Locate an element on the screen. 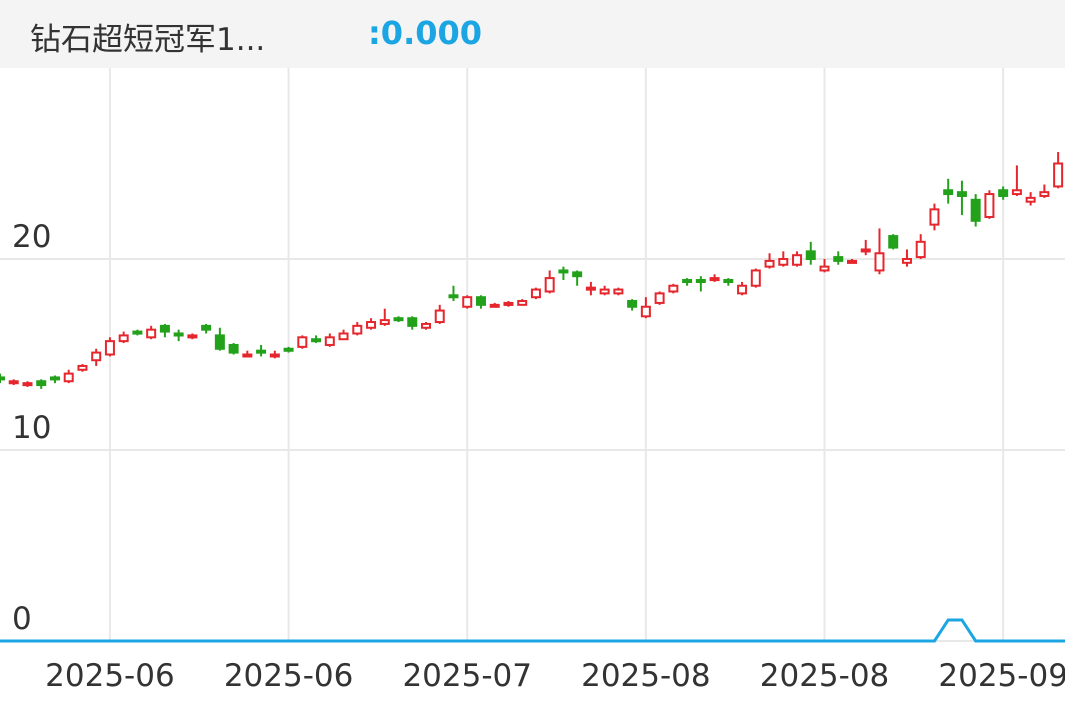  y-tick-label: 0 is located at coordinates (22, 619).